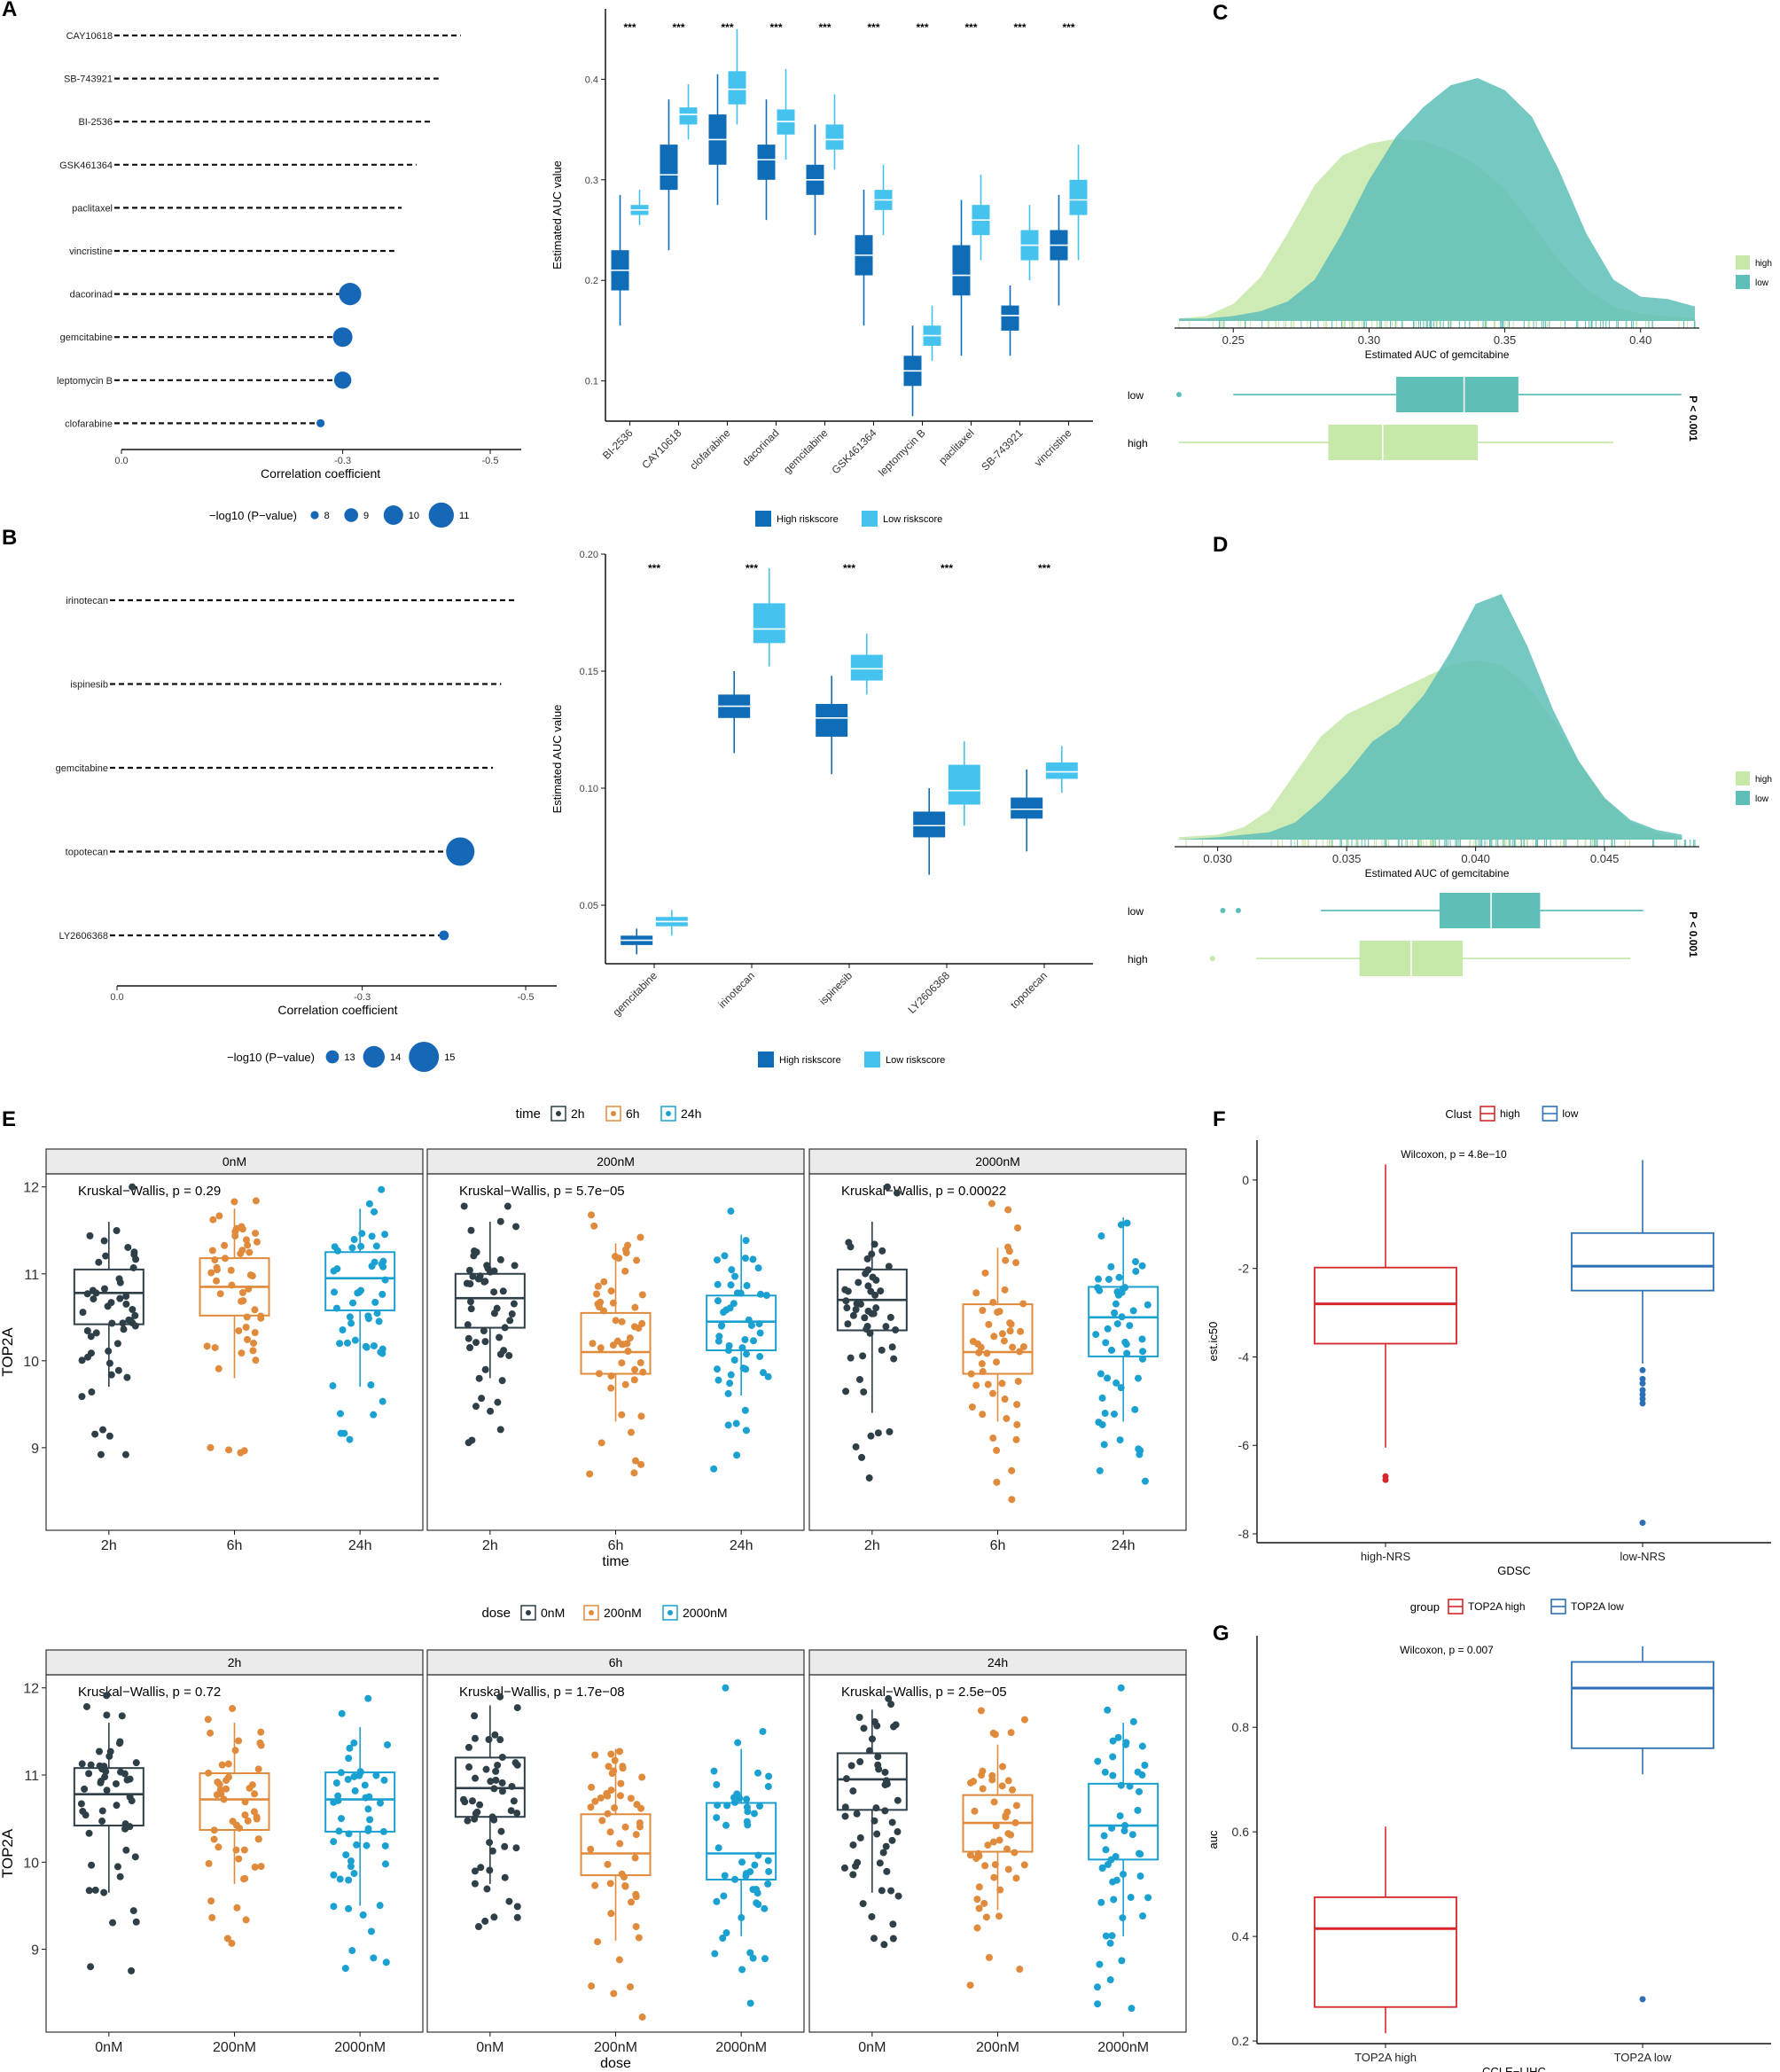 The image size is (1780, 2072). Describe the element at coordinates (766, 1059) in the screenshot. I see `legend-swatch` at that location.